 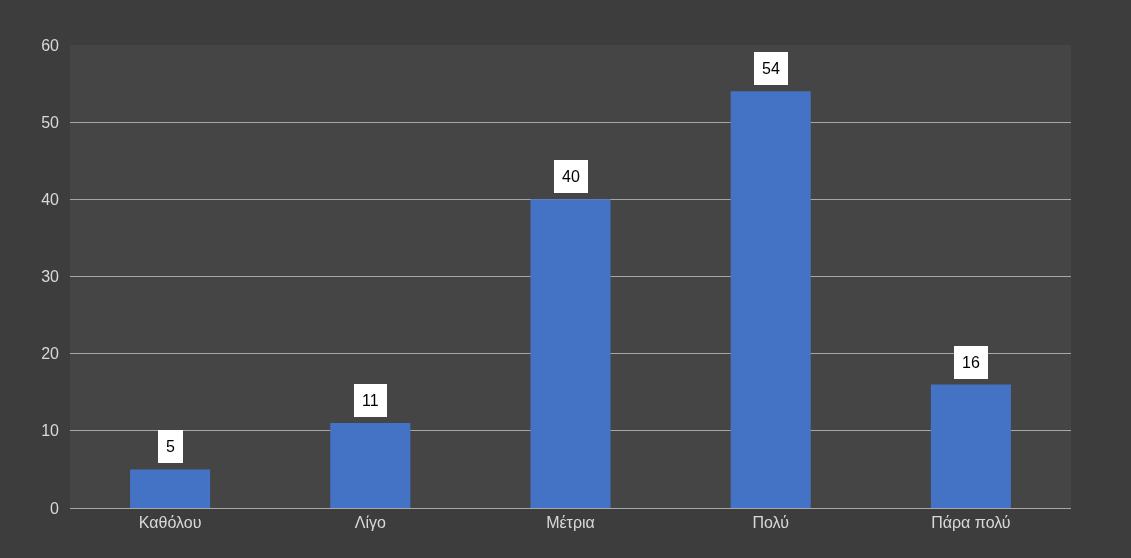 I want to click on y-tick-label: 10, so click(x=50, y=431).